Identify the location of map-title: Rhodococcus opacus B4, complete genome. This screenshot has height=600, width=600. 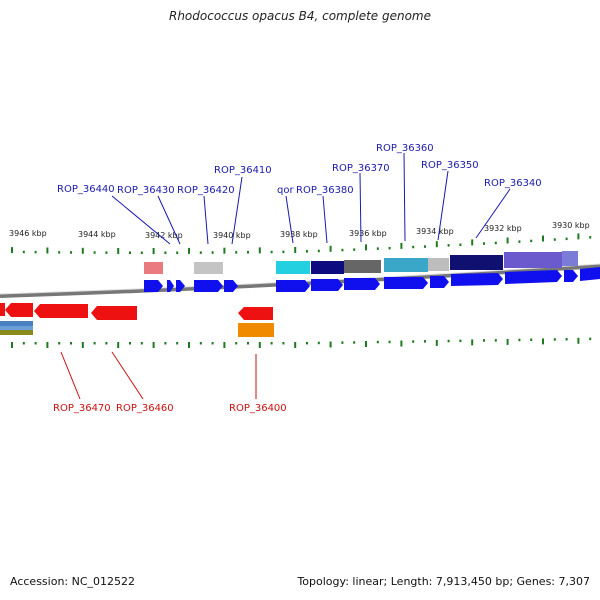
(299, 16).